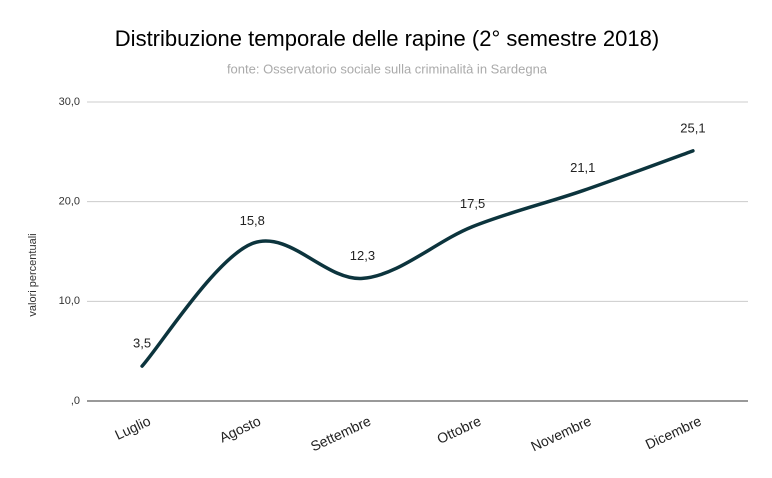 The width and height of the screenshot is (772, 478). What do you see at coordinates (75, 401) in the screenshot?
I see `y-tick-label: ,0` at bounding box center [75, 401].